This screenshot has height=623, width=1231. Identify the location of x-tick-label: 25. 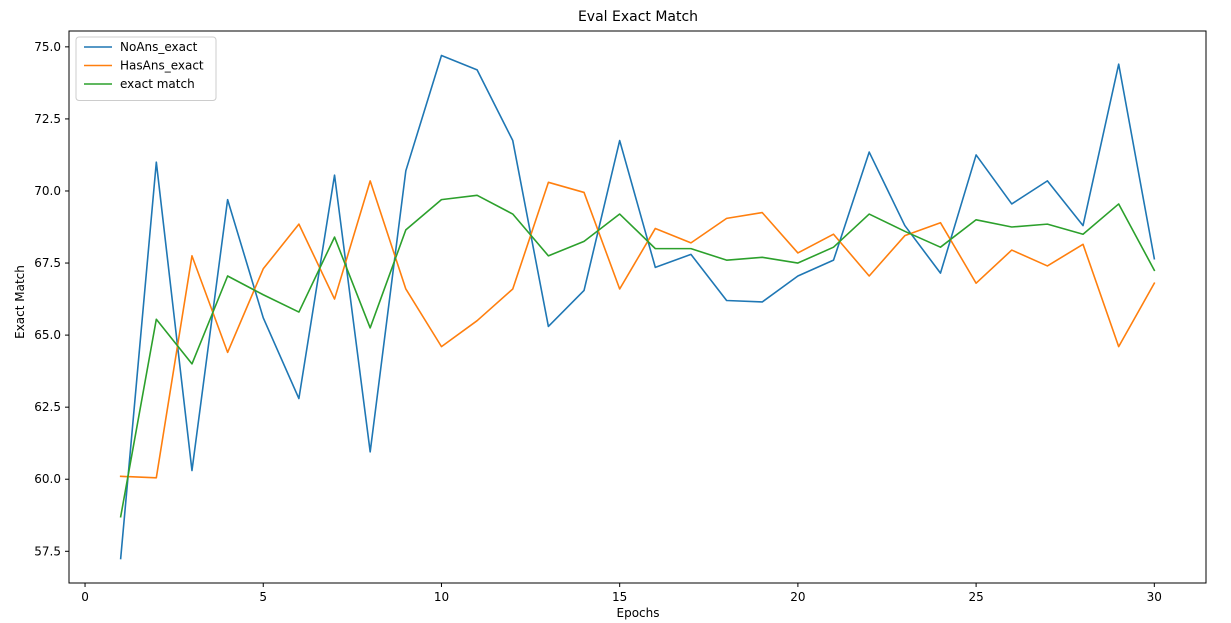
(975, 597).